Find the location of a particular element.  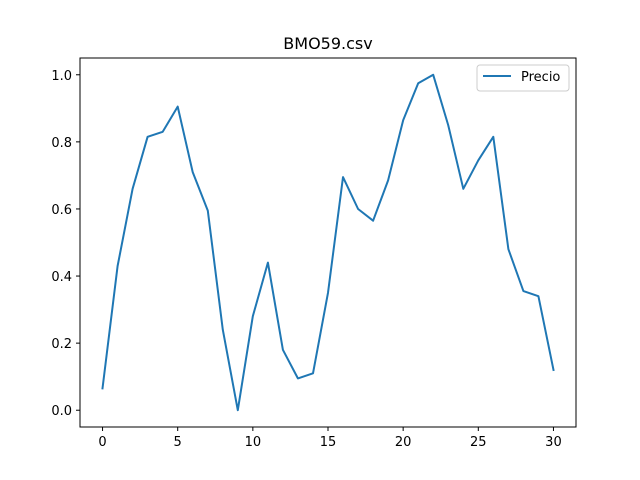

y-axis: 0.0 0.2 0.4 0.6 0.8 1.0 is located at coordinates (65, 244).